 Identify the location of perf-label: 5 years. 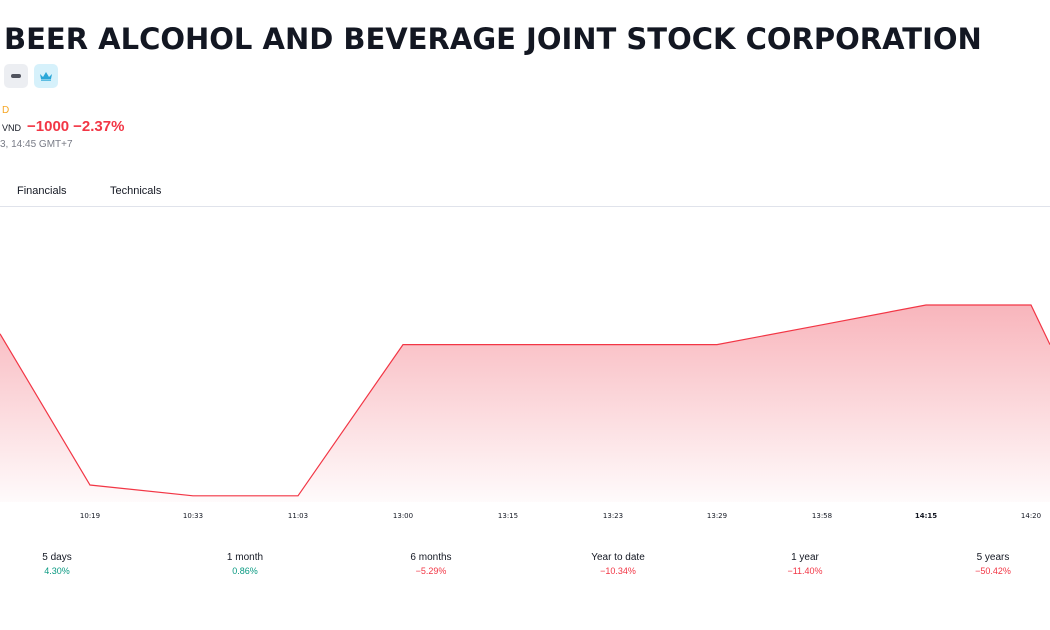
(993, 557).